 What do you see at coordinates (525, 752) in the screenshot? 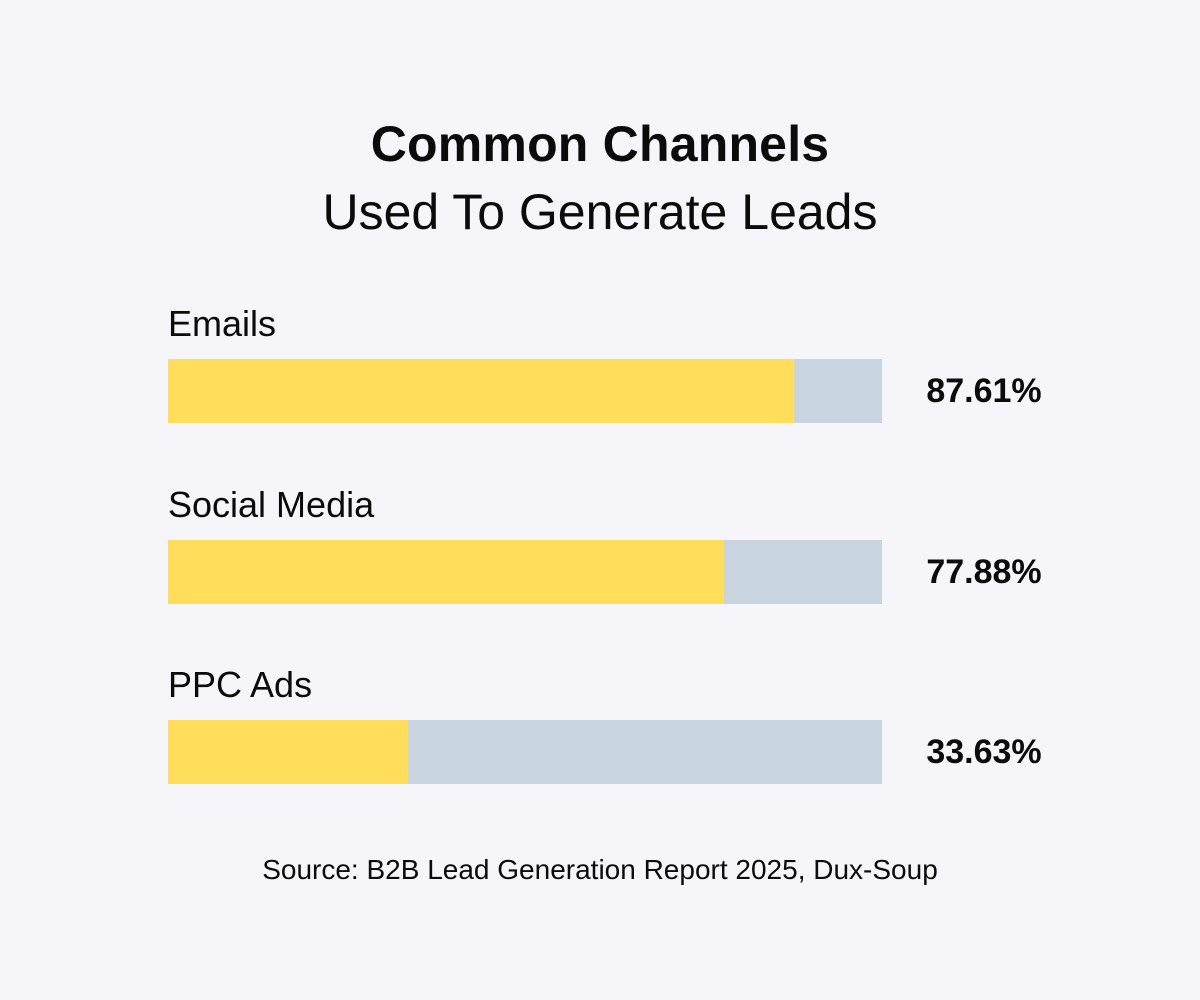
I see `bar-track-ppc-ads` at bounding box center [525, 752].